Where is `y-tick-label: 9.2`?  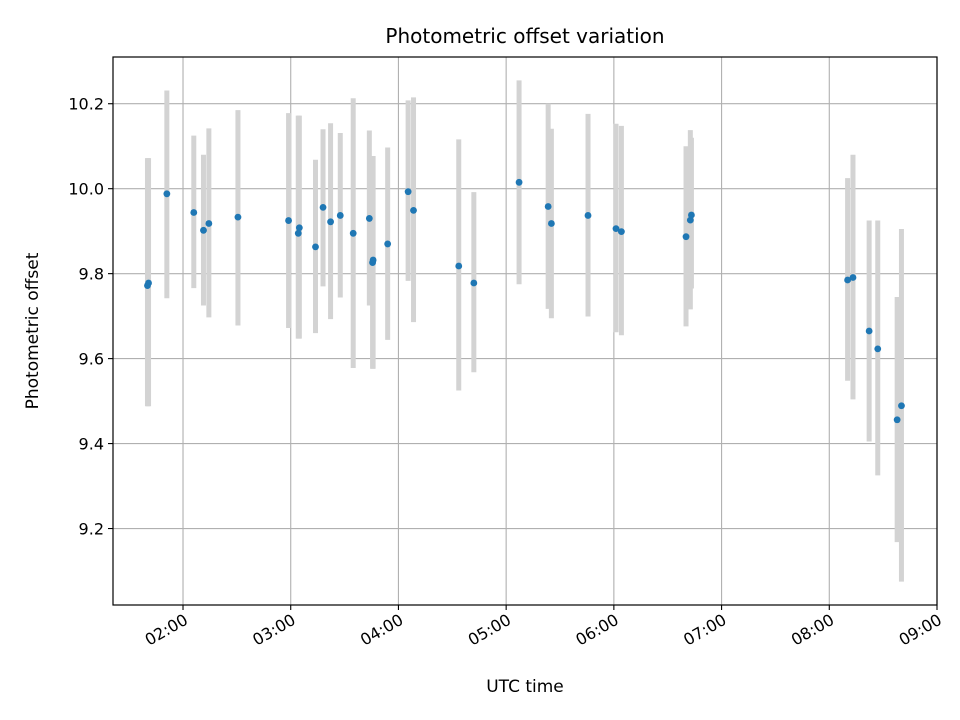
y-tick-label: 9.2 is located at coordinates (91, 529).